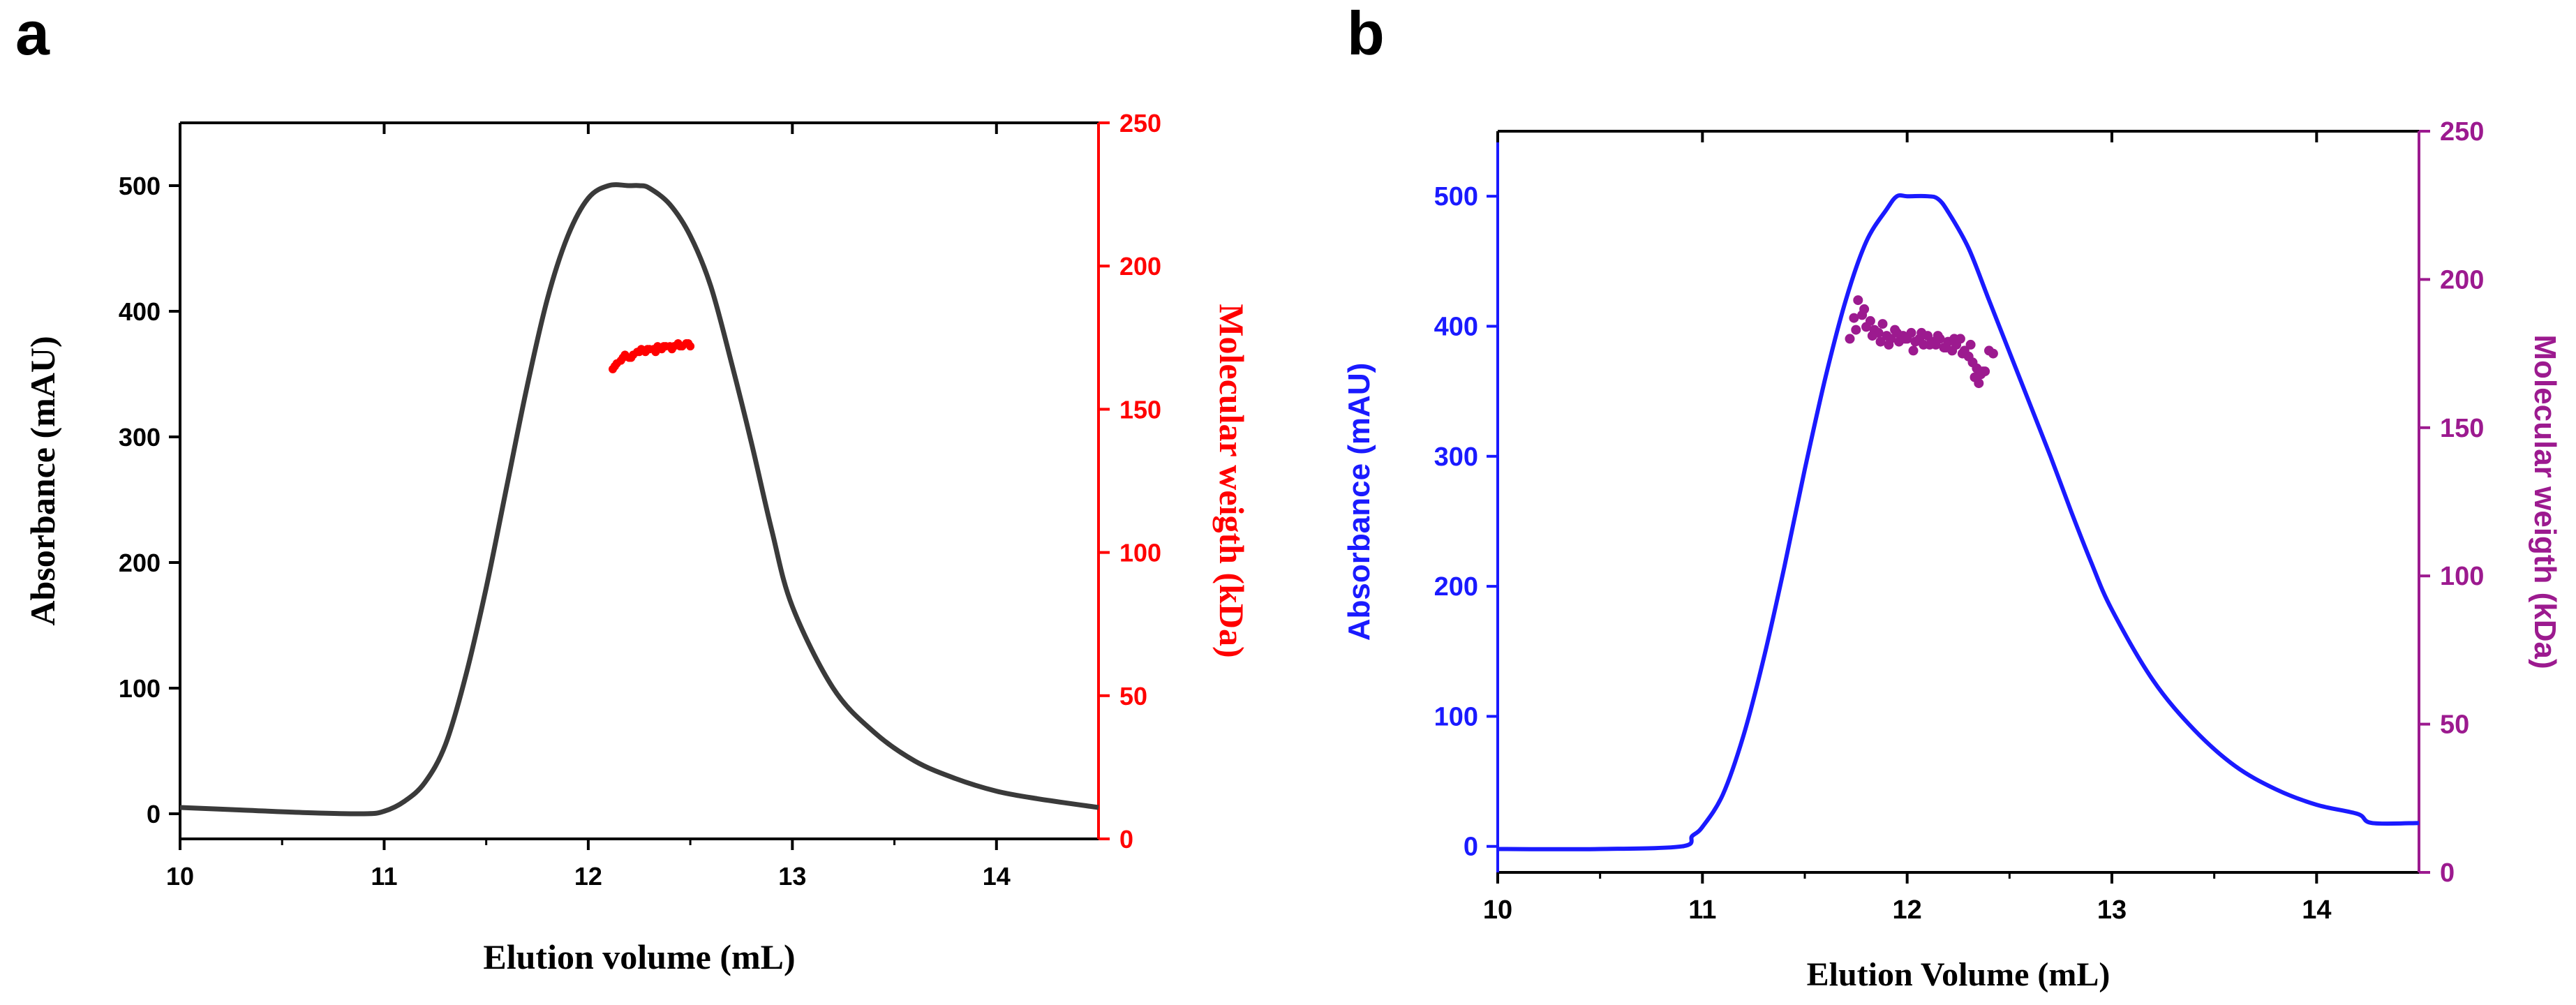 Image resolution: width=2576 pixels, height=1005 pixels. What do you see at coordinates (32, 34) in the screenshot?
I see `panel-a-label: a` at bounding box center [32, 34].